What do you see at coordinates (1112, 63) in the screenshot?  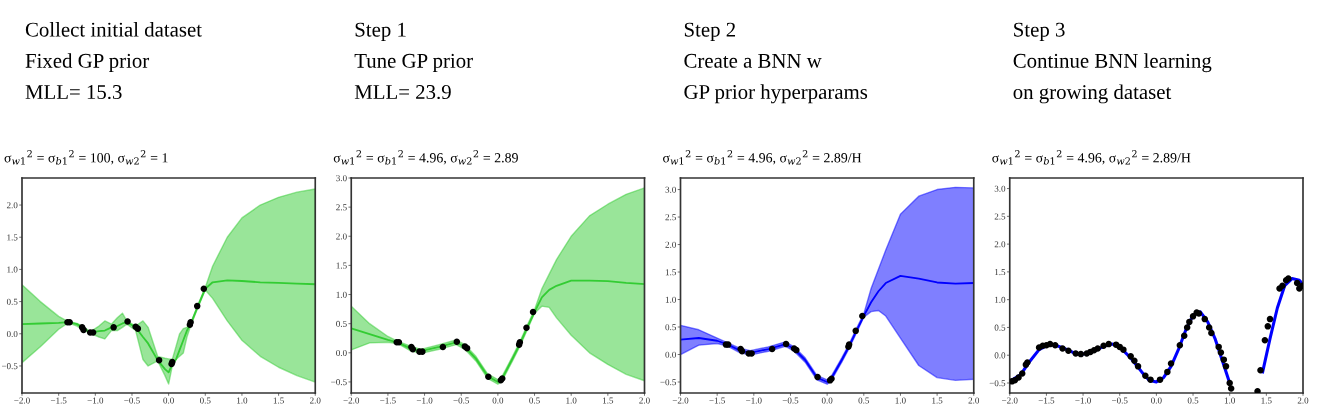 I see `chart-title: Step 3 Continue BNN learning on growing dataset` at bounding box center [1112, 63].